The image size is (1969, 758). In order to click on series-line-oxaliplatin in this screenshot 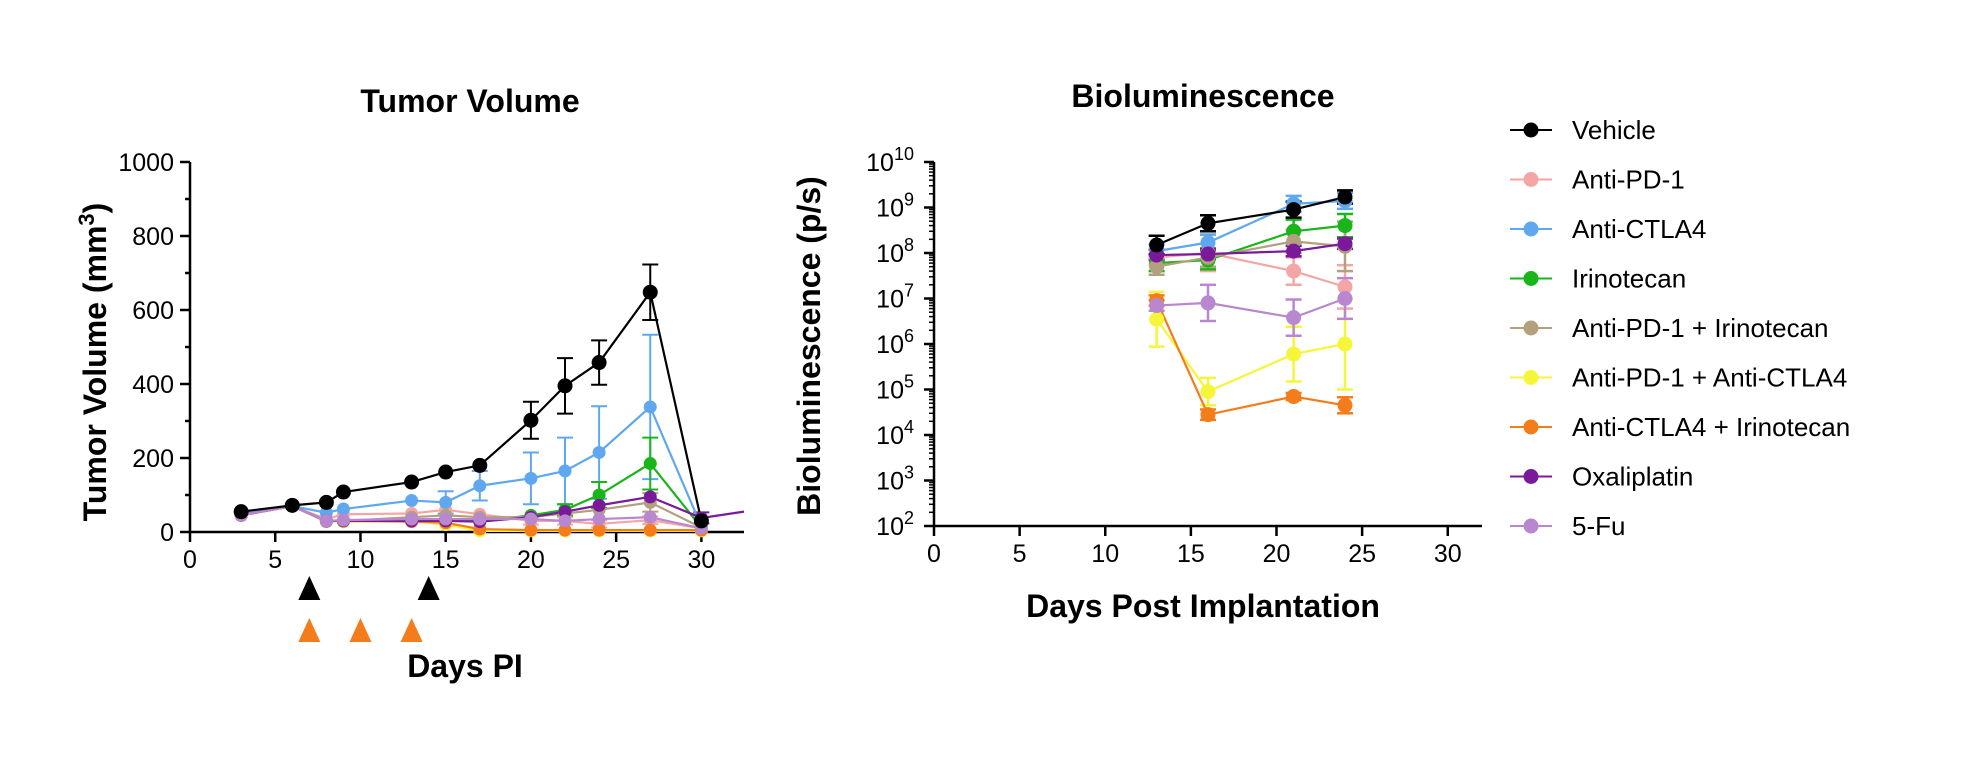, I will do `click(1251, 249)`.